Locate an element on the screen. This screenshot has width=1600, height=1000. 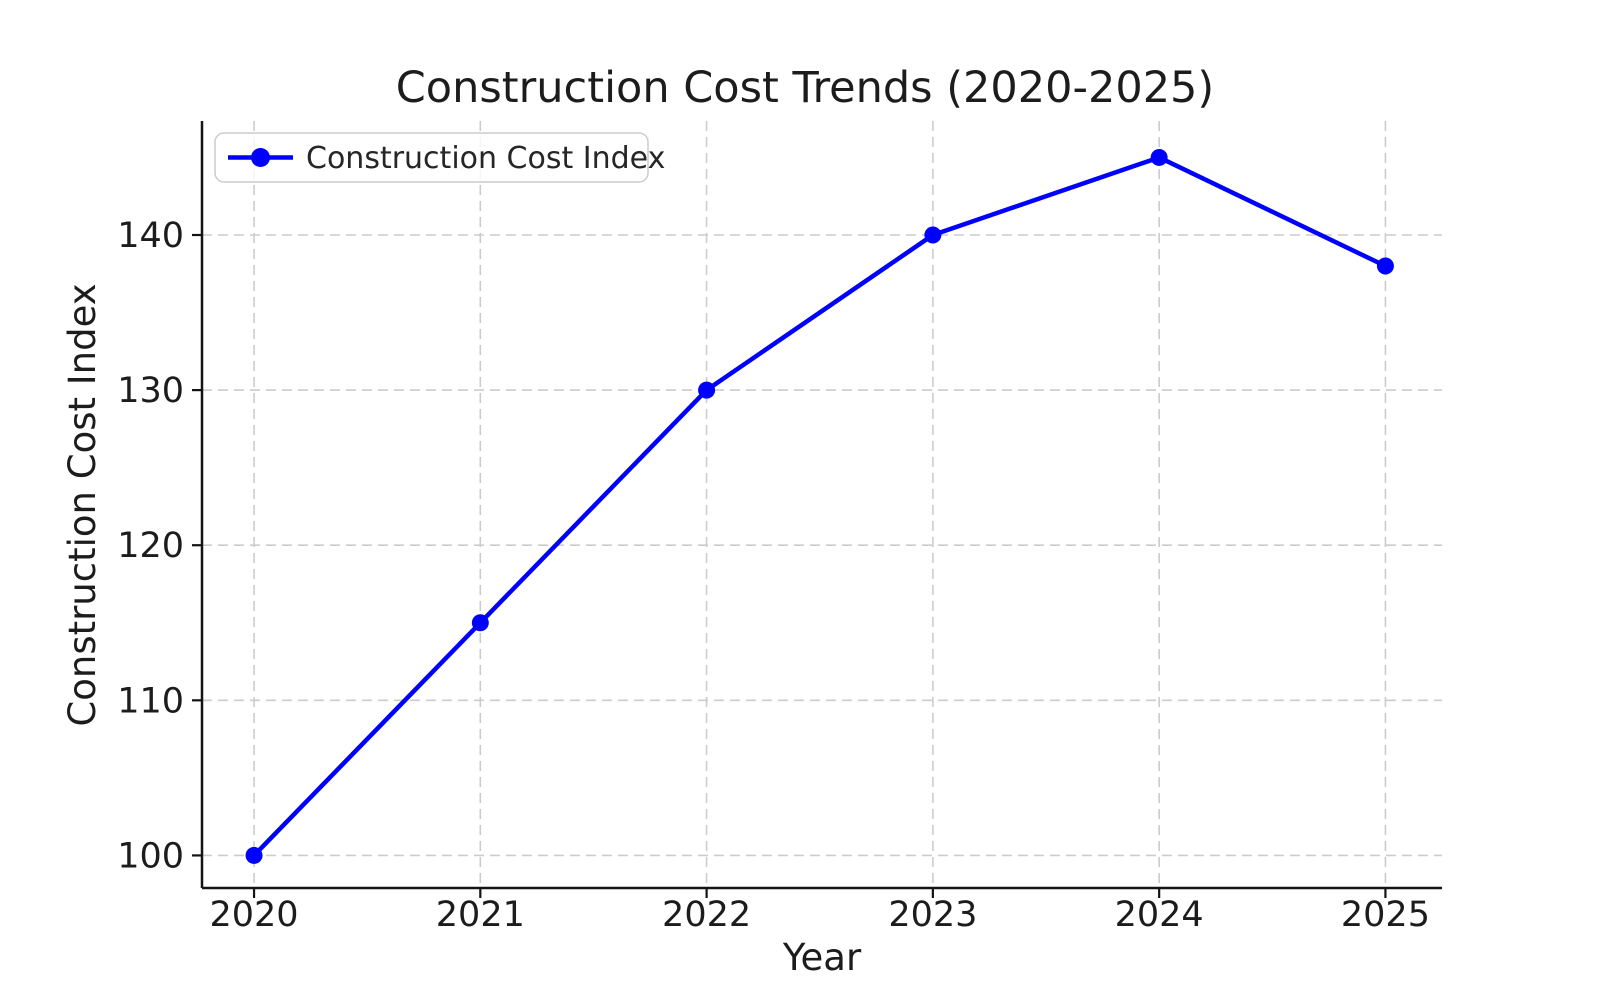
x-tick-label: 2024 is located at coordinates (1159, 915).